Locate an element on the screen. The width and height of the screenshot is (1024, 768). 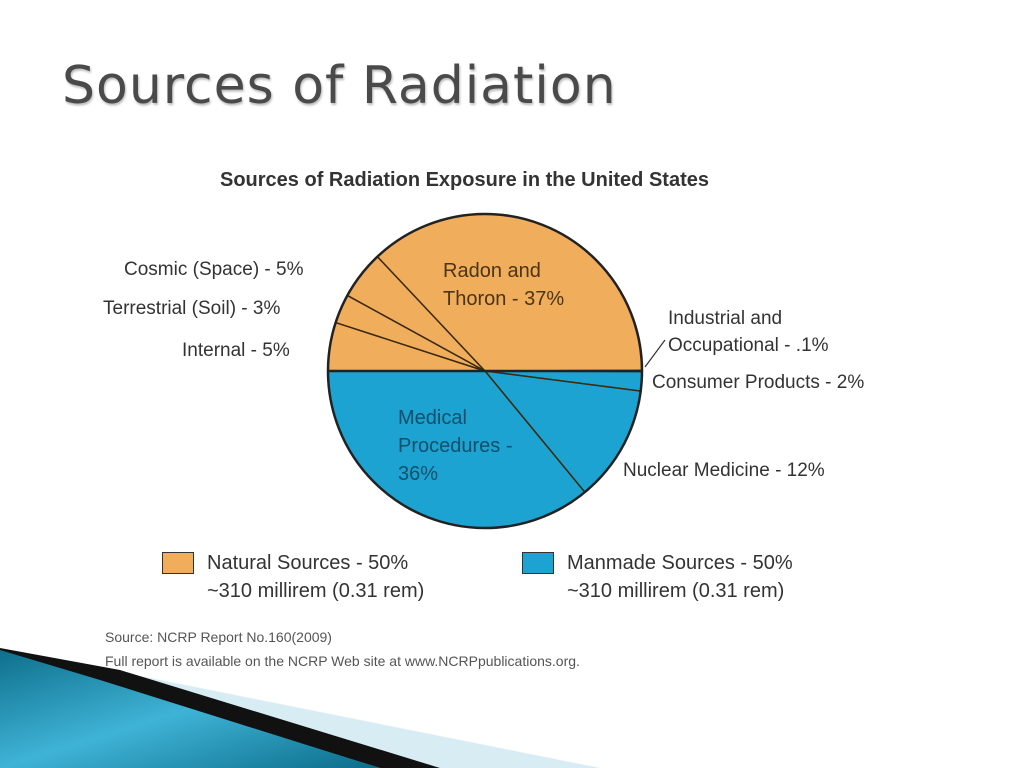
label-industrial-line2: Occupational - .1% is located at coordinates (748, 345).